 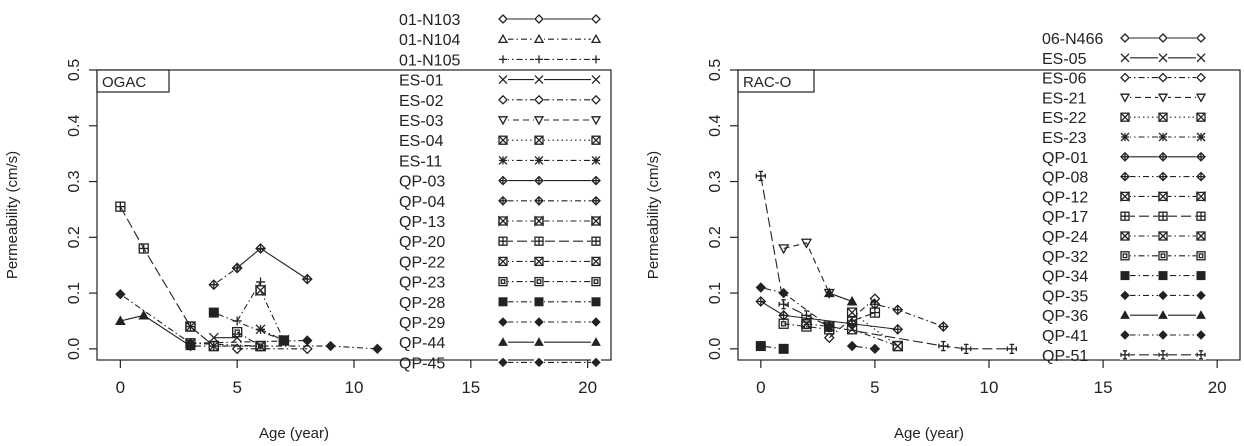 I want to click on legend-item-qp-45: QP-45, so click(x=500, y=363).